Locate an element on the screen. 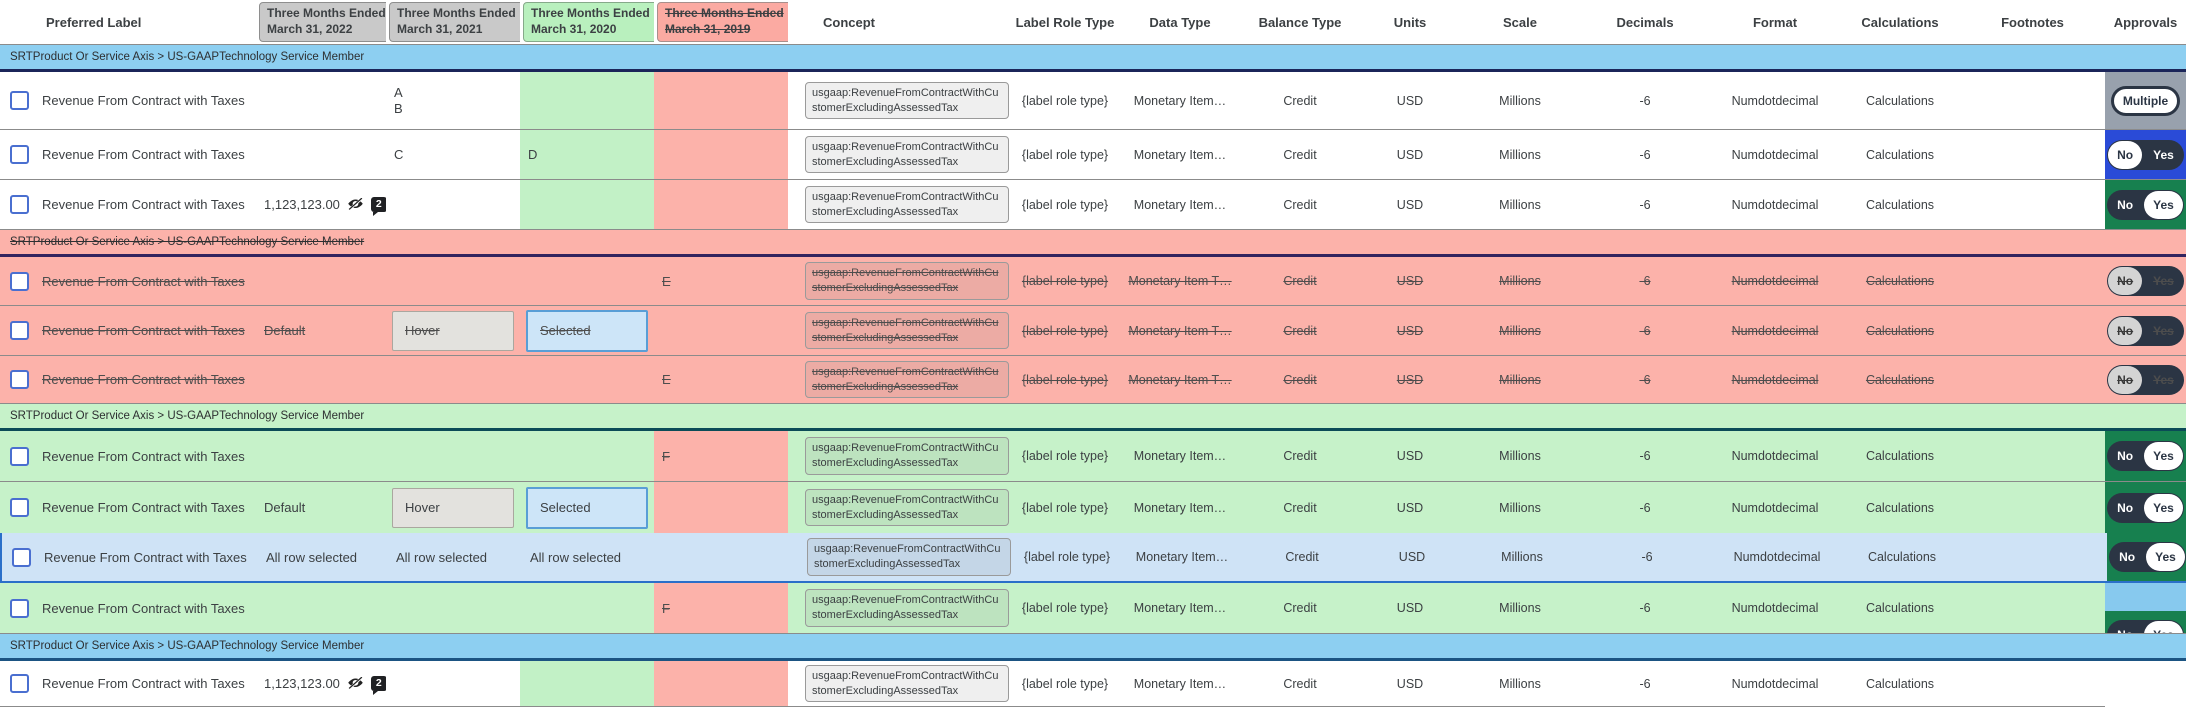 The image size is (2186, 712). period-2021-cell: All row selected is located at coordinates (455, 557).